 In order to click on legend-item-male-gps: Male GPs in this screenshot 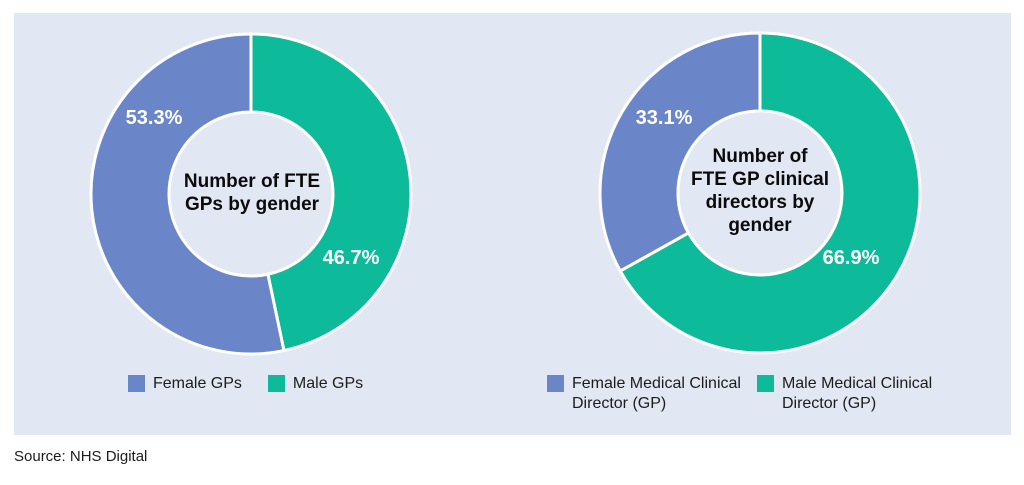, I will do `click(315, 384)`.